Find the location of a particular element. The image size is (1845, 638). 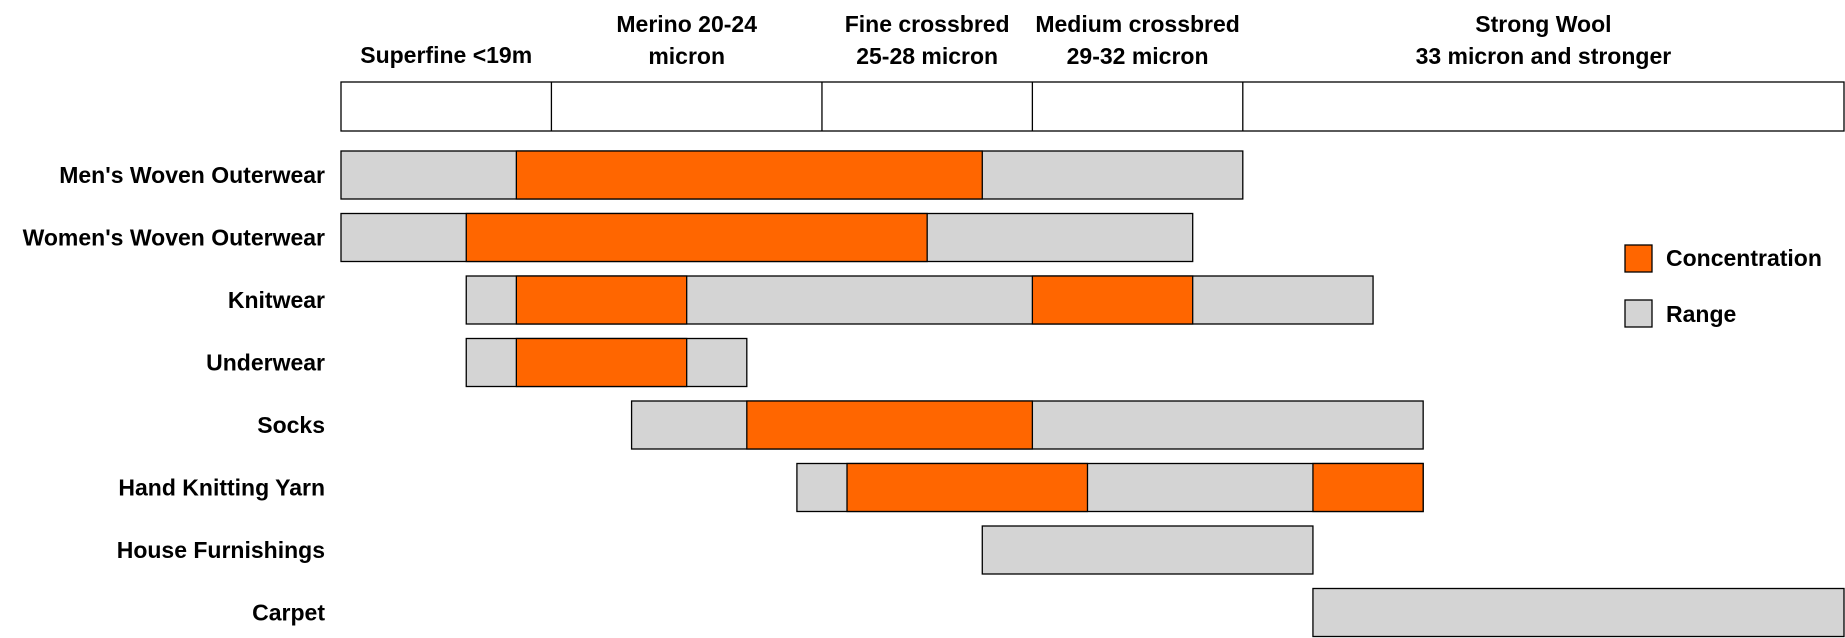

micron-scale-box is located at coordinates (1092, 106).